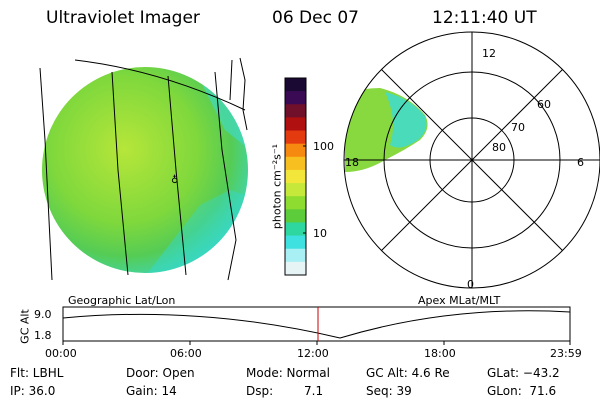 The height and width of the screenshot is (400, 600). What do you see at coordinates (277, 186) in the screenshot?
I see `colorbar-unit-label: photon cm⁻²s⁻¹` at bounding box center [277, 186].